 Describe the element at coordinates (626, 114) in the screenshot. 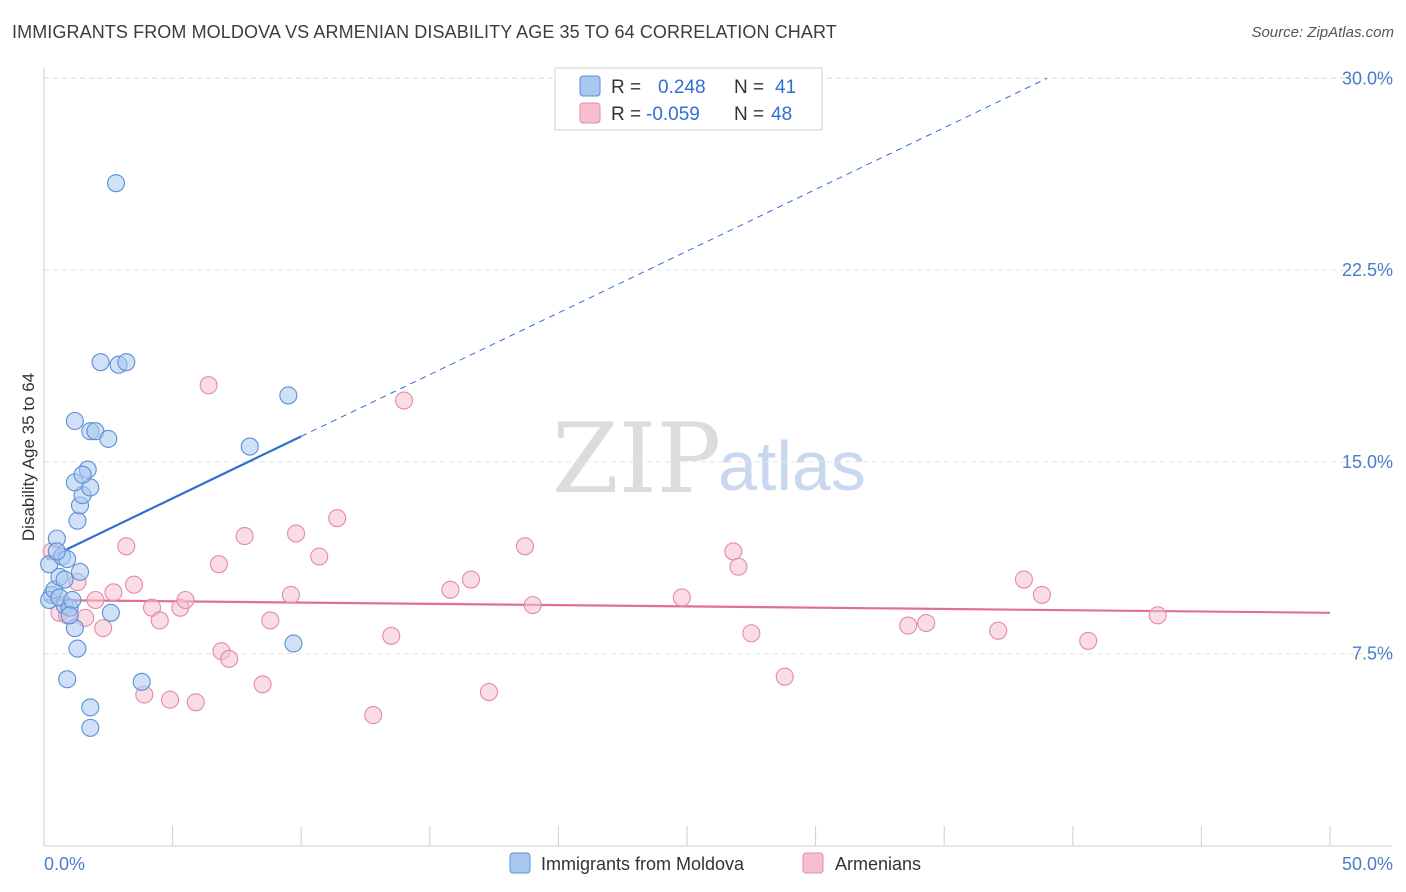

I see `legend-r-label-armenians: R =` at that location.